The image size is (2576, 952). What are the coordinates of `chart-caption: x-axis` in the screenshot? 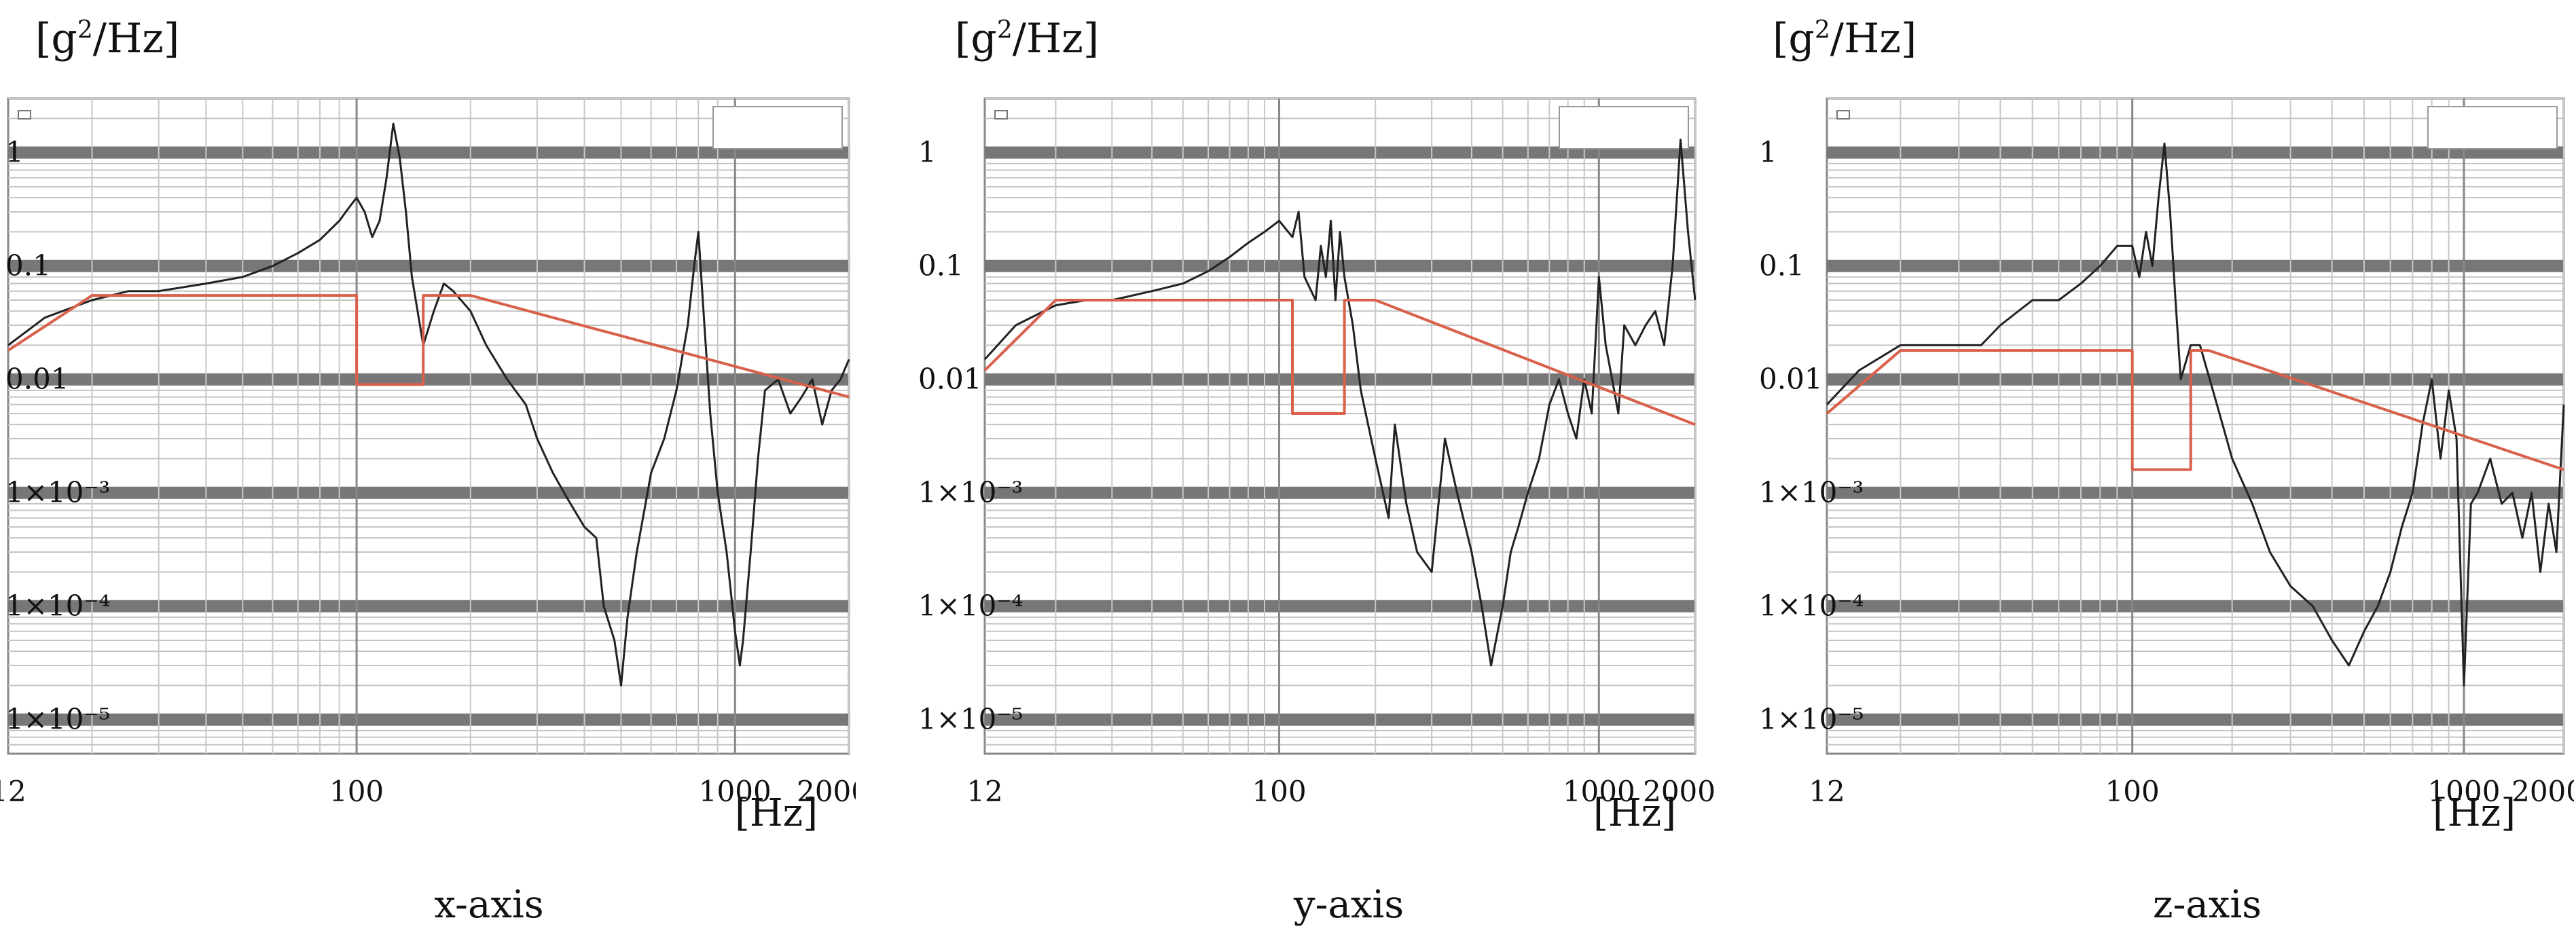 It's located at (489, 905).